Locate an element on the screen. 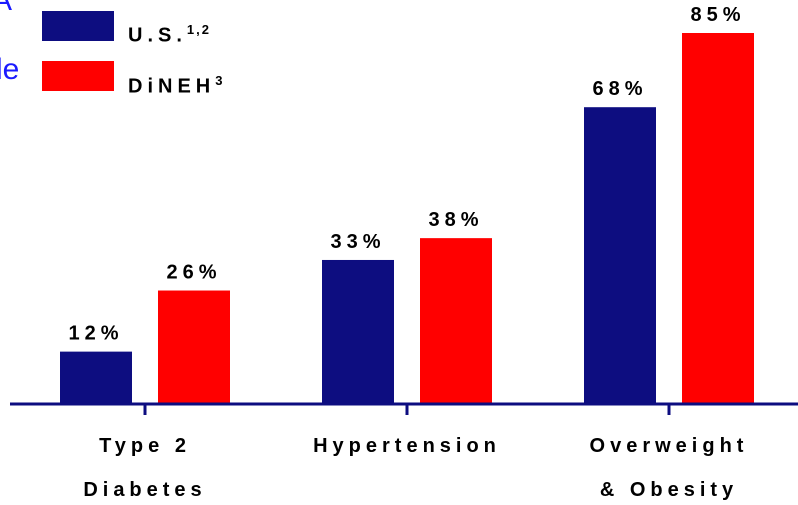 The image size is (798, 505). legend-superscript-dineh: 3 is located at coordinates (220, 80).